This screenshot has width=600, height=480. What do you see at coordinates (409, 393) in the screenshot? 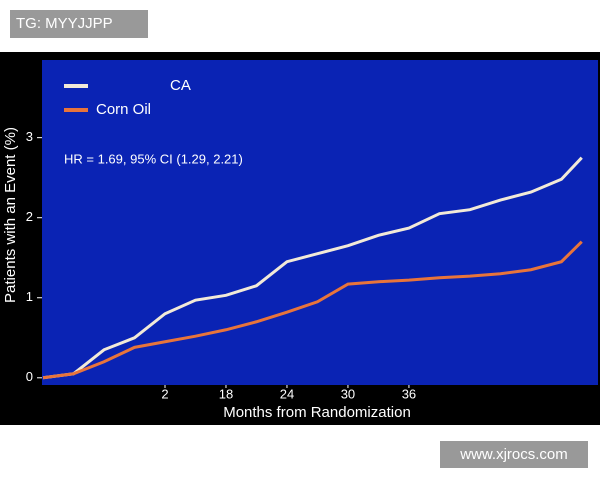
I see `x-tick-label: 36` at bounding box center [409, 393].